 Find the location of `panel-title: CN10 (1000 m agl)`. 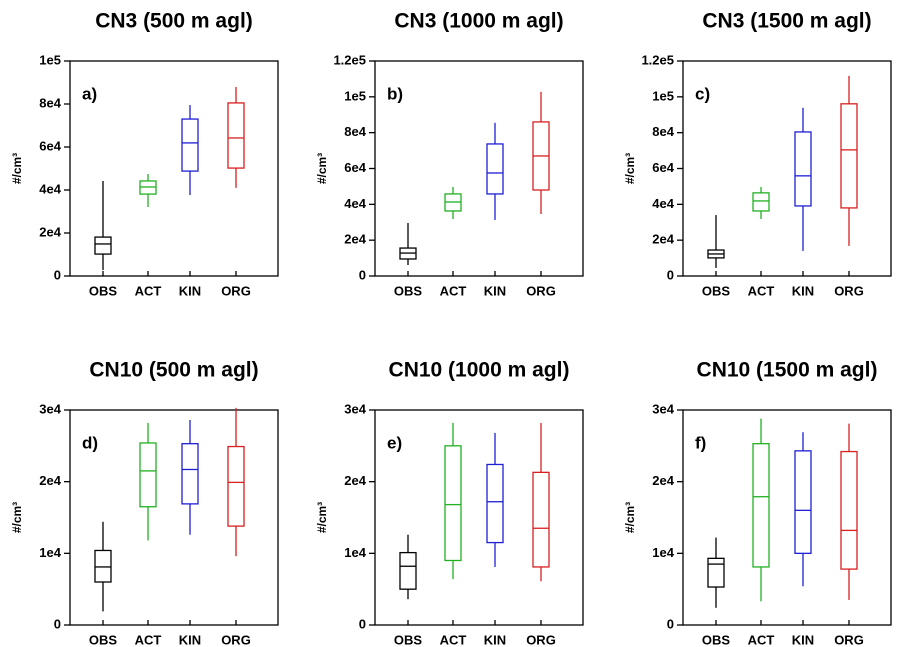

panel-title: CN10 (1000 m agl) is located at coordinates (479, 370).